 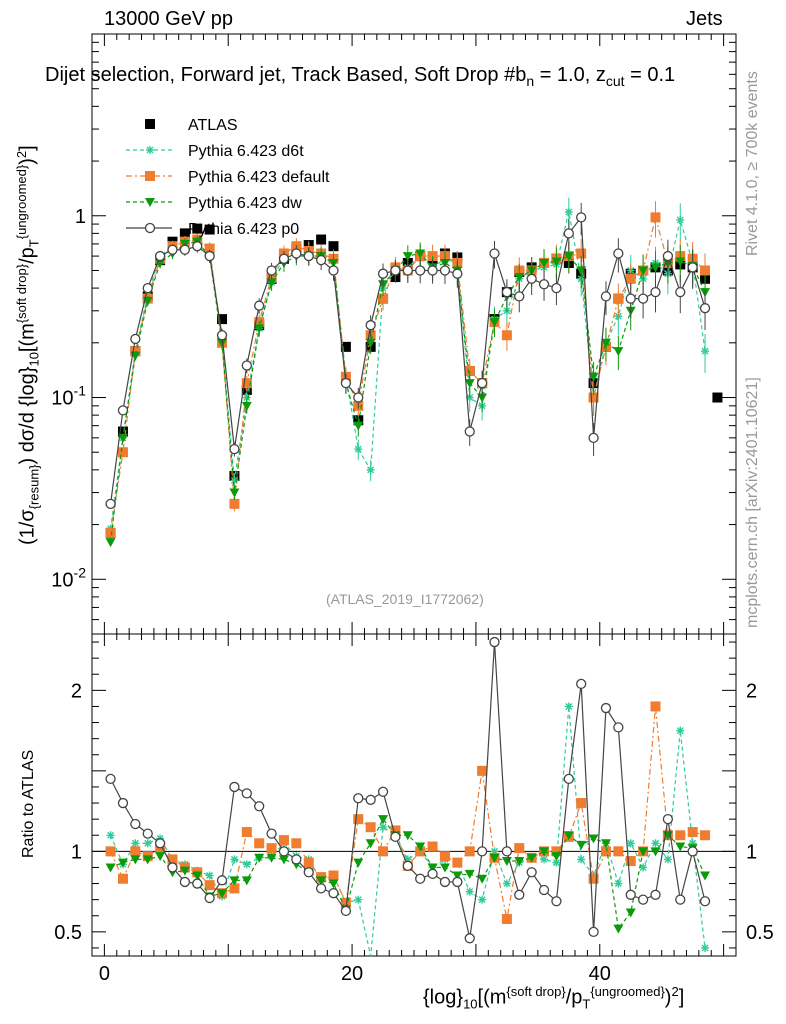 I want to click on ratio-tick-label-right: 1, so click(x=751, y=852).